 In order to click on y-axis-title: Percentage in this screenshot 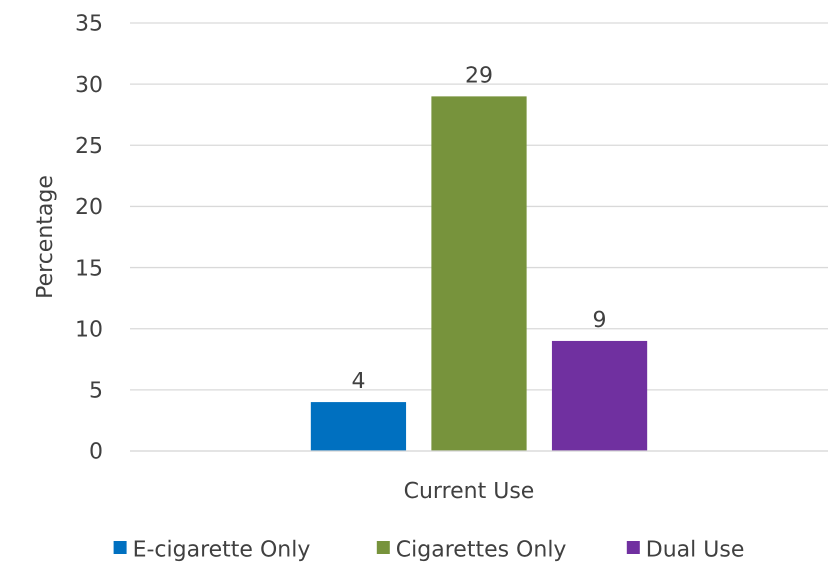, I will do `click(45, 237)`.